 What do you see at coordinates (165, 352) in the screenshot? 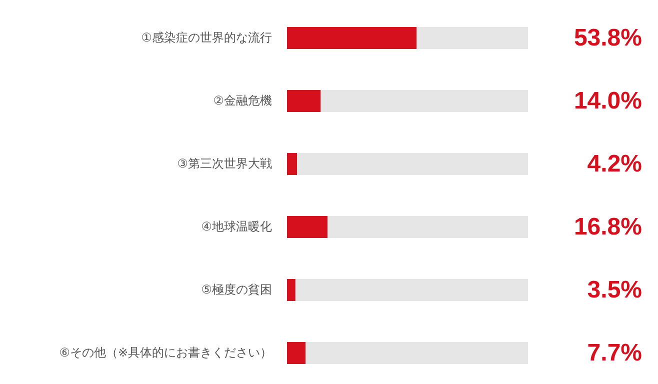
I see `y-tick-label: ⑥その他（※具体的にお書きください）` at bounding box center [165, 352].